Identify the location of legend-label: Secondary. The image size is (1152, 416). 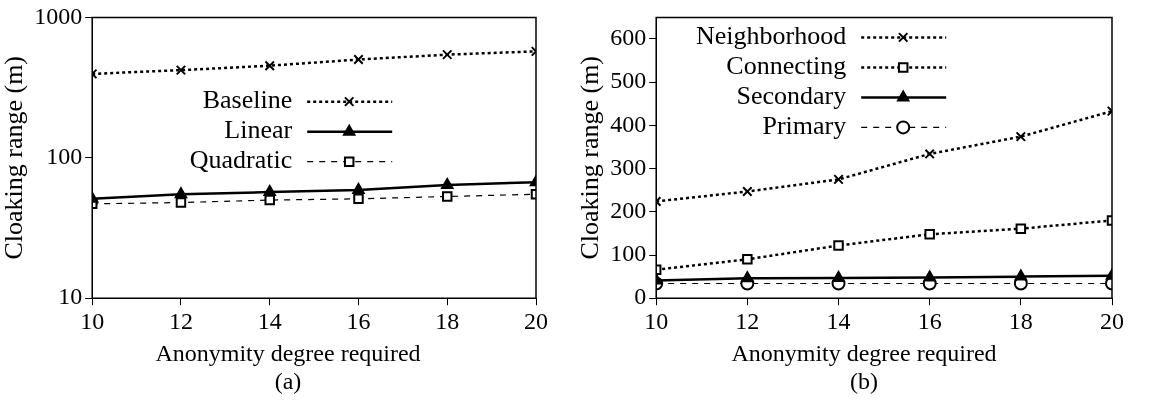
(791, 96).